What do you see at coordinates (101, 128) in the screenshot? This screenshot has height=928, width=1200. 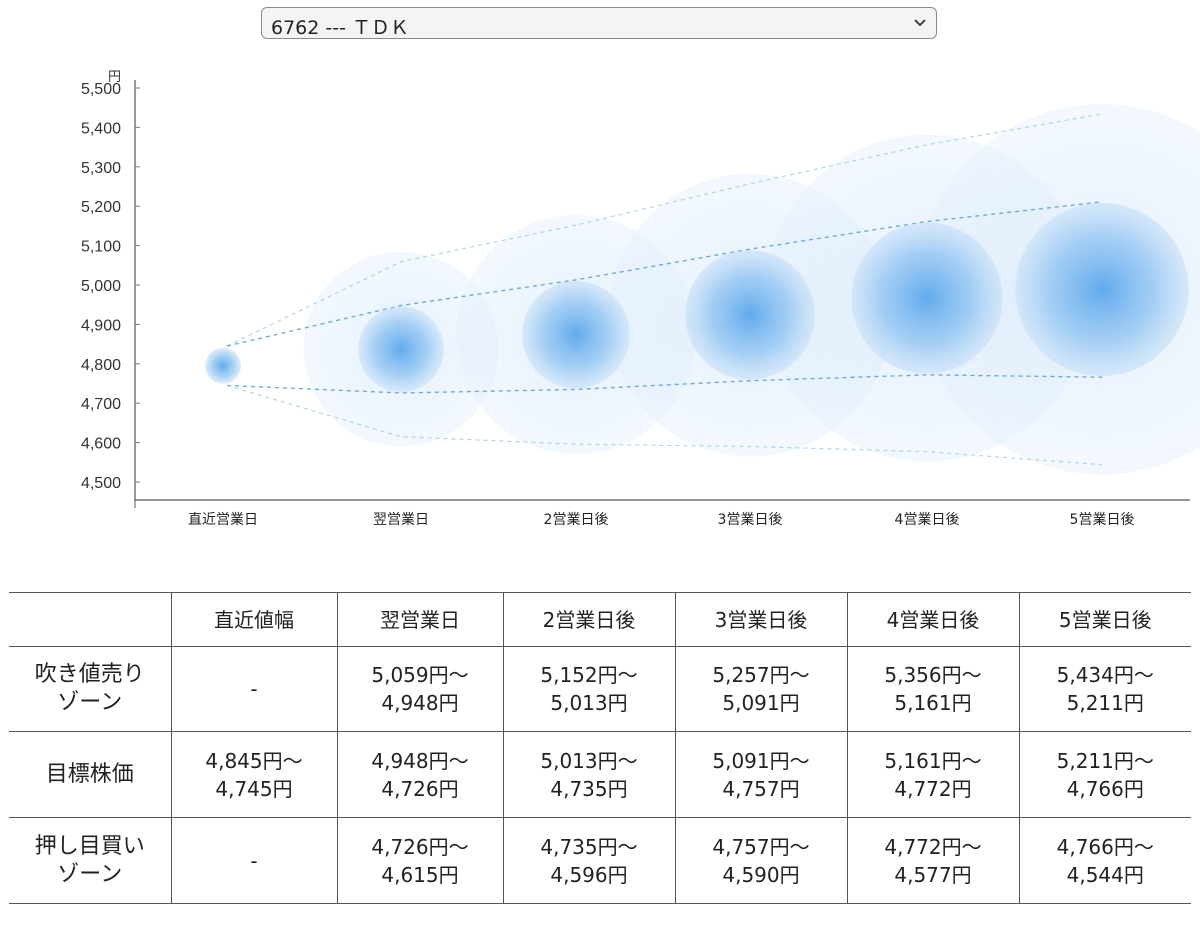 I see `y-tick-label: 5,400` at bounding box center [101, 128].